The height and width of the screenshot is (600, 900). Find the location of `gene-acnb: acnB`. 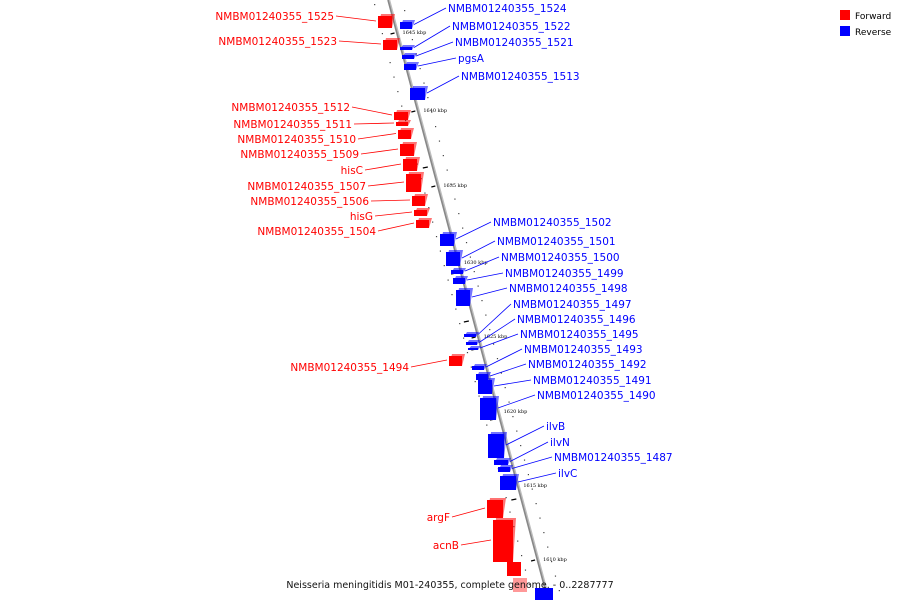

gene-acnb: acnB is located at coordinates (474, 540).